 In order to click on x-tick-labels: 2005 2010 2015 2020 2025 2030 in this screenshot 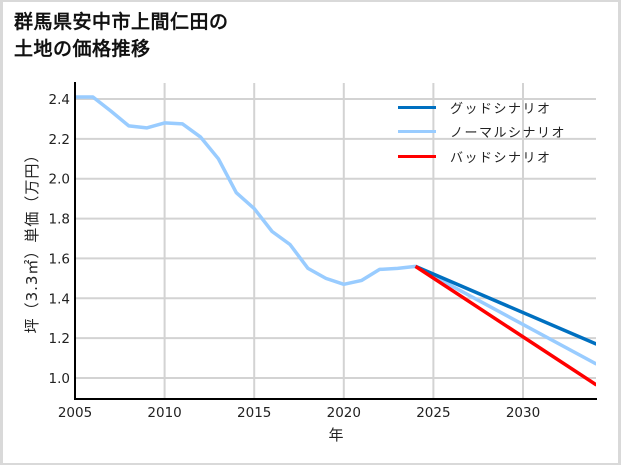, I will do `click(299, 413)`.